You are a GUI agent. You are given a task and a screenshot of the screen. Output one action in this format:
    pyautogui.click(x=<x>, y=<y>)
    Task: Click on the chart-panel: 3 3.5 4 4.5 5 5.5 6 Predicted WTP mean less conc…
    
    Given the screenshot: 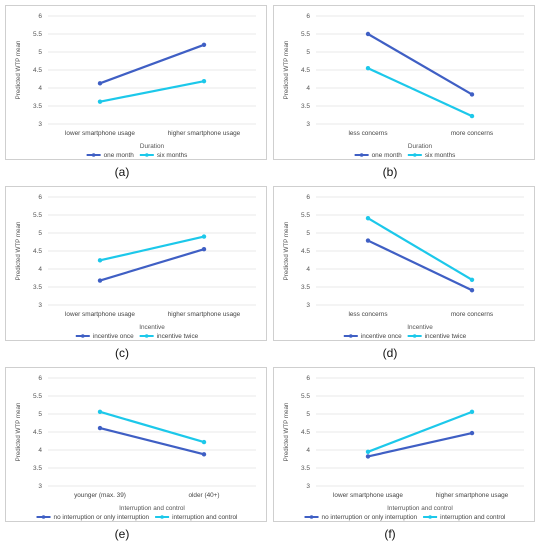 What is the action you would take?
    pyautogui.click(x=404, y=82)
    